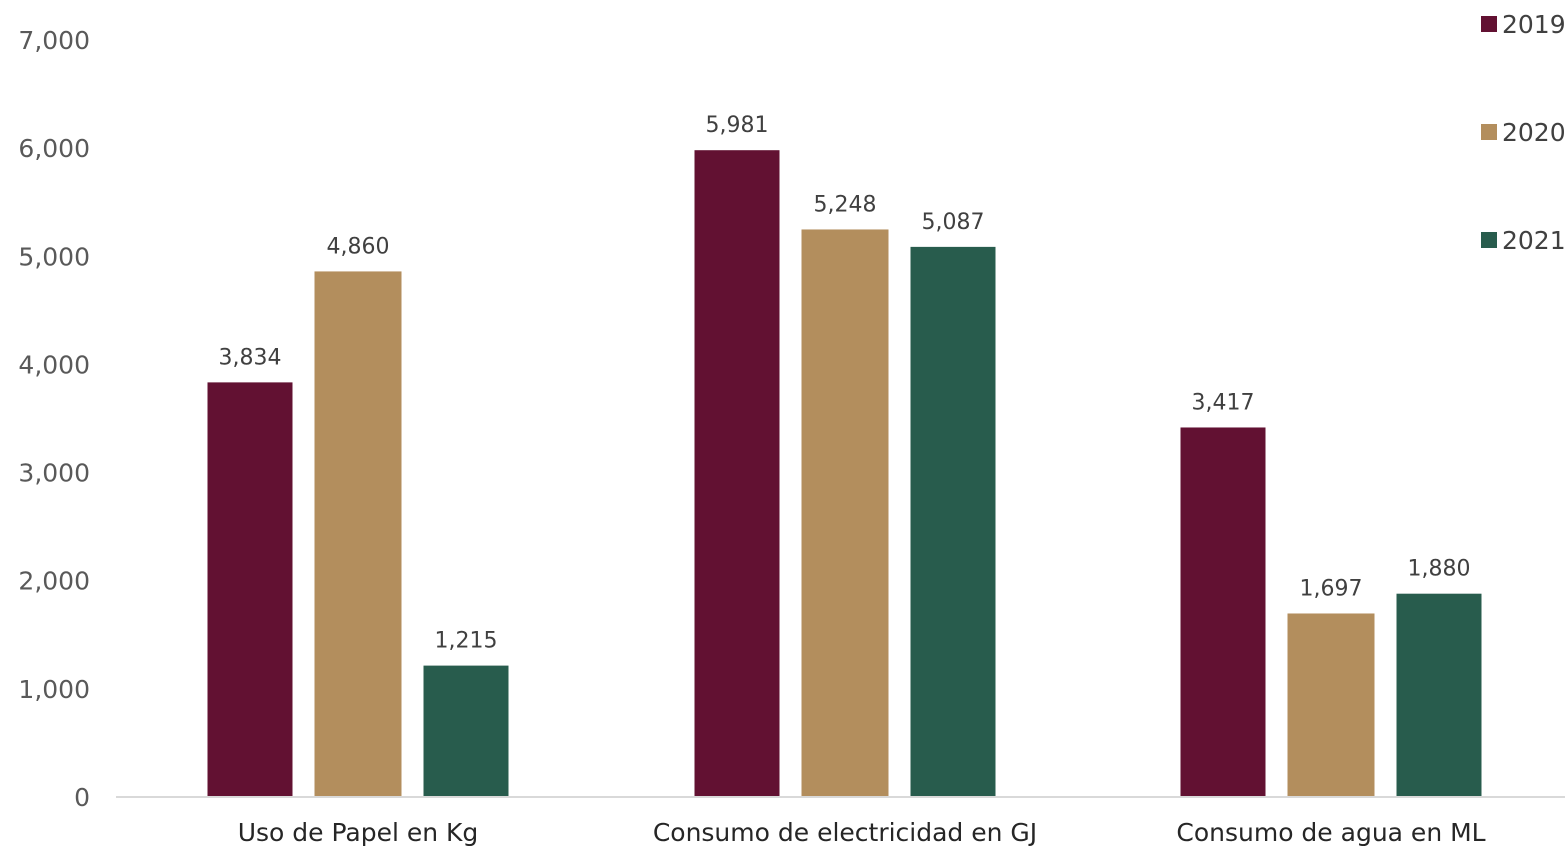 The image size is (1565, 846). Describe the element at coordinates (1533, 240) in the screenshot. I see `legend-label: 2021` at that location.